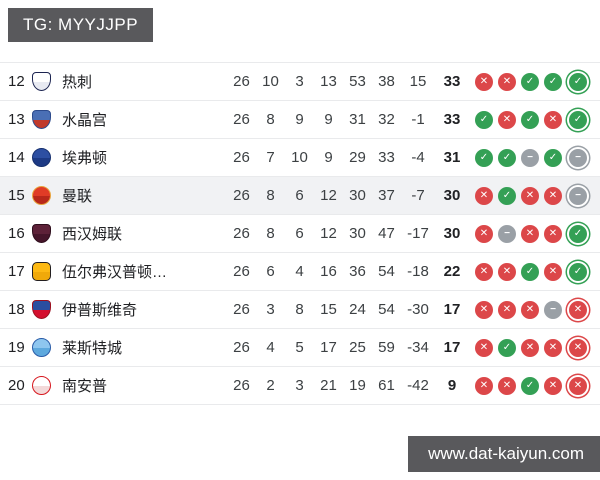 The image size is (600, 480). Describe the element at coordinates (16, 385) in the screenshot. I see `position-number: 20` at that location.